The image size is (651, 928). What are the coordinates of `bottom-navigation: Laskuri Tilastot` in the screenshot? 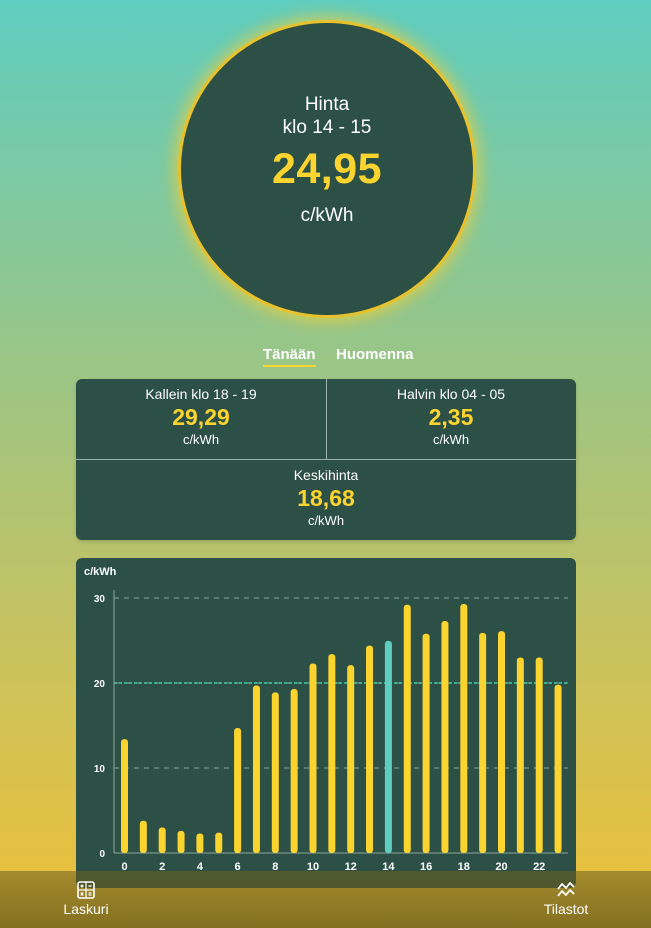 It's located at (325, 899).